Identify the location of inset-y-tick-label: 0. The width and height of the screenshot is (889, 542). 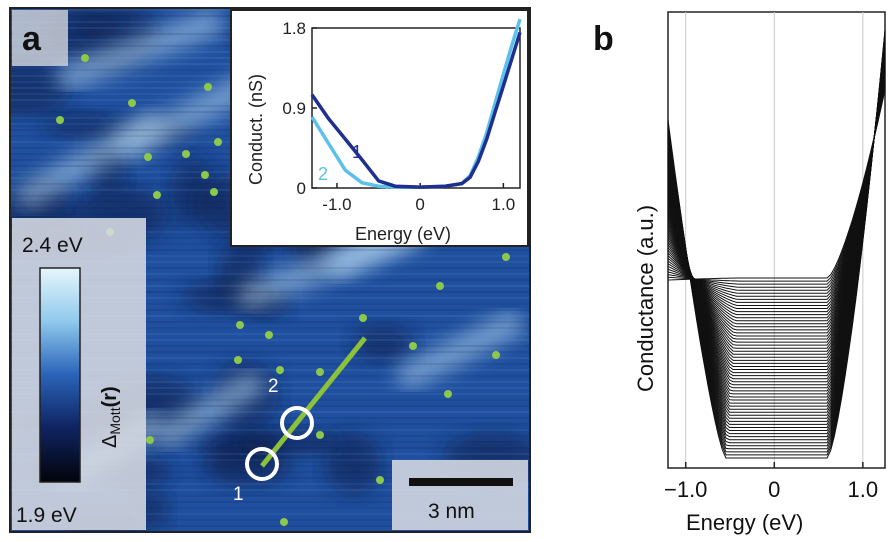
(301, 188).